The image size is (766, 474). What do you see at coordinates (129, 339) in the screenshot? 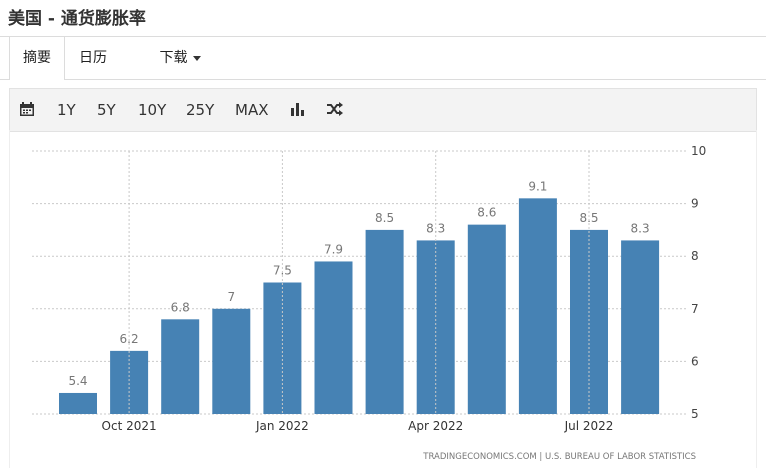
I see `bar-value-label: 6.2` at bounding box center [129, 339].